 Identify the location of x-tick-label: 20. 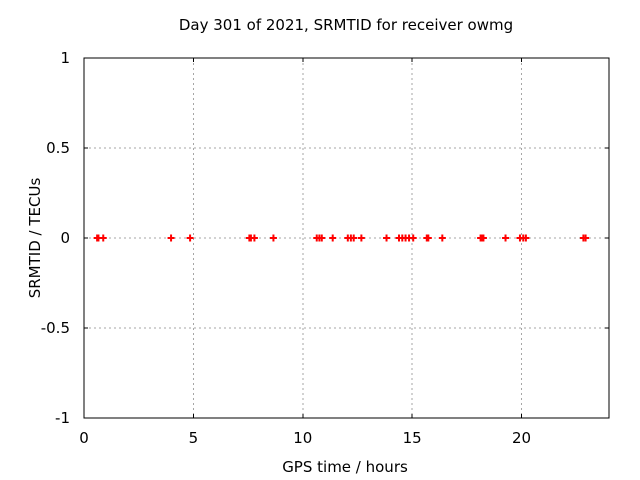
(521, 438).